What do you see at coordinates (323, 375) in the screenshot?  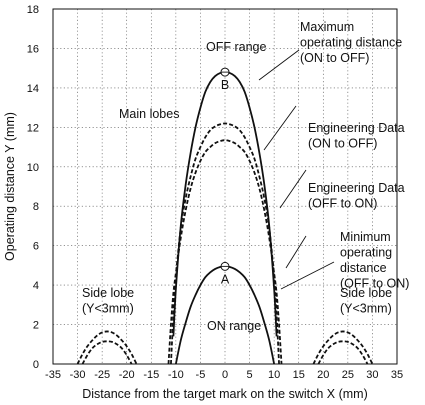 I see `x-tick-label: 20` at bounding box center [323, 375].